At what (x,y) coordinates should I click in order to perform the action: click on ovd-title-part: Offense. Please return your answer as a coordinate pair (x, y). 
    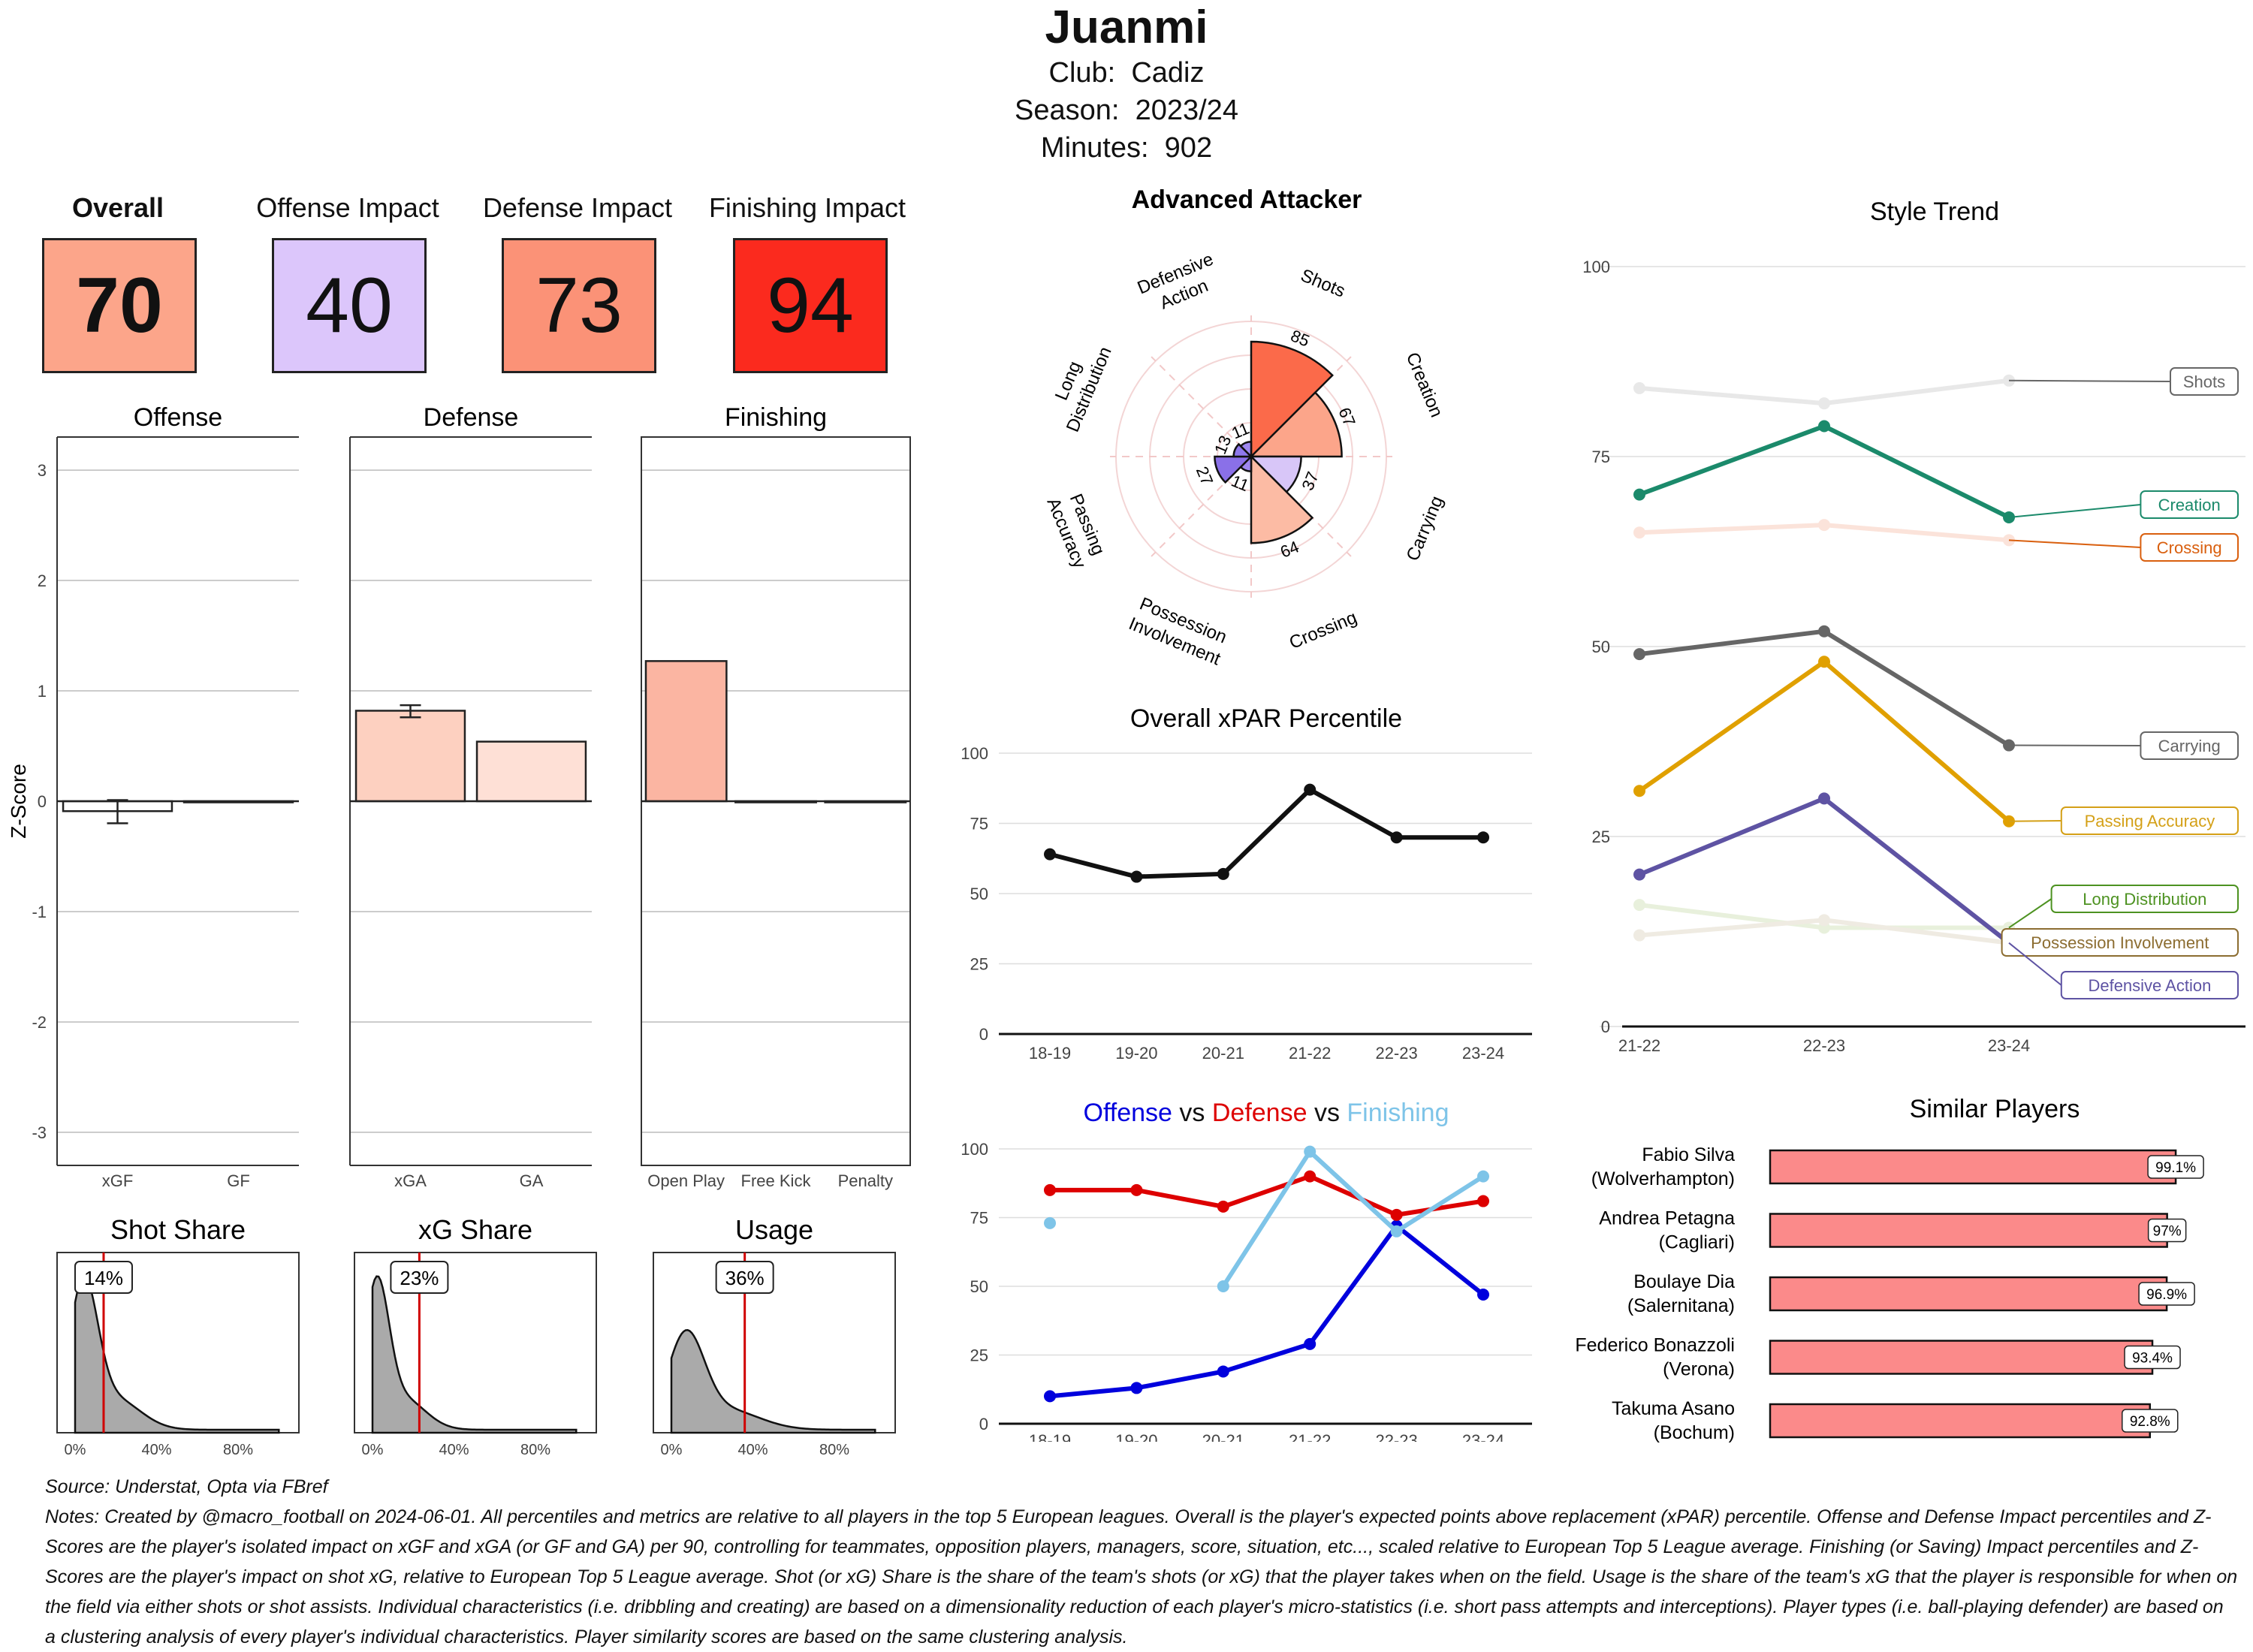
    Looking at the image, I should click on (1128, 1113).